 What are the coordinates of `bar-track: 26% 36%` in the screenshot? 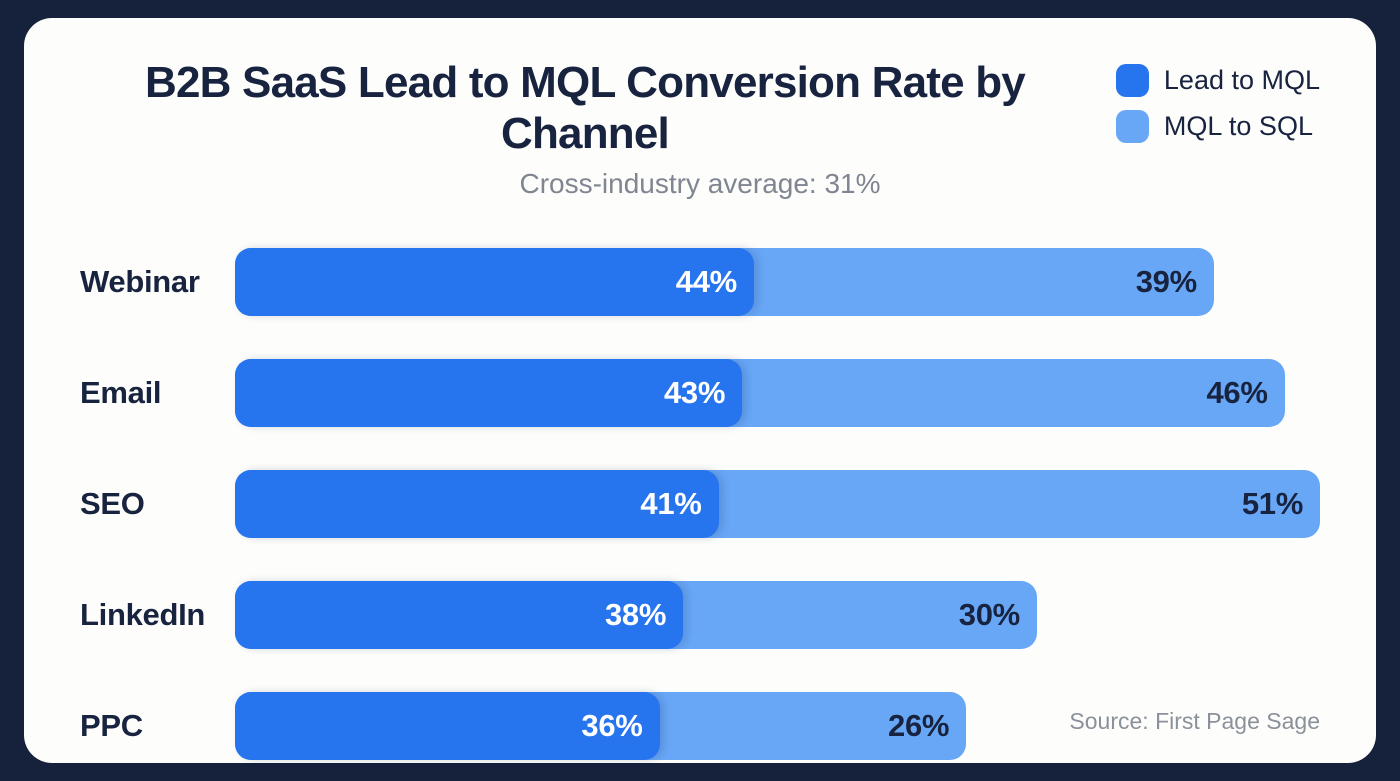 It's located at (777, 726).